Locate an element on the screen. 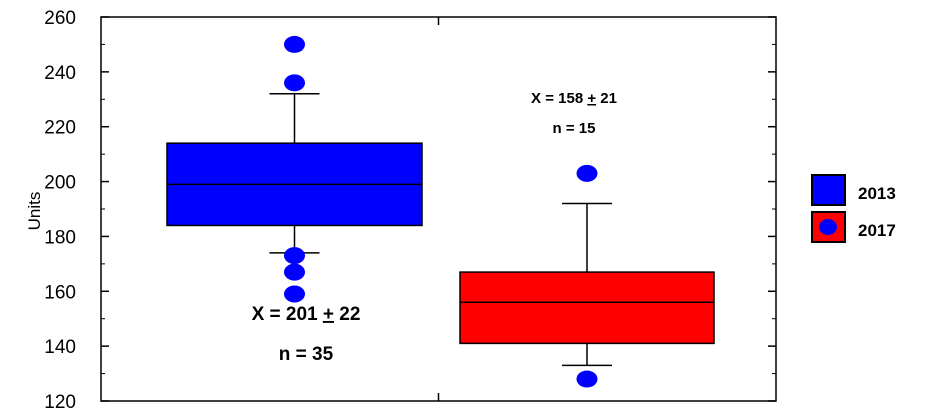 Image resolution: width=930 pixels, height=410 pixels. stat-annotation: X = 158 + 21 is located at coordinates (574, 98).